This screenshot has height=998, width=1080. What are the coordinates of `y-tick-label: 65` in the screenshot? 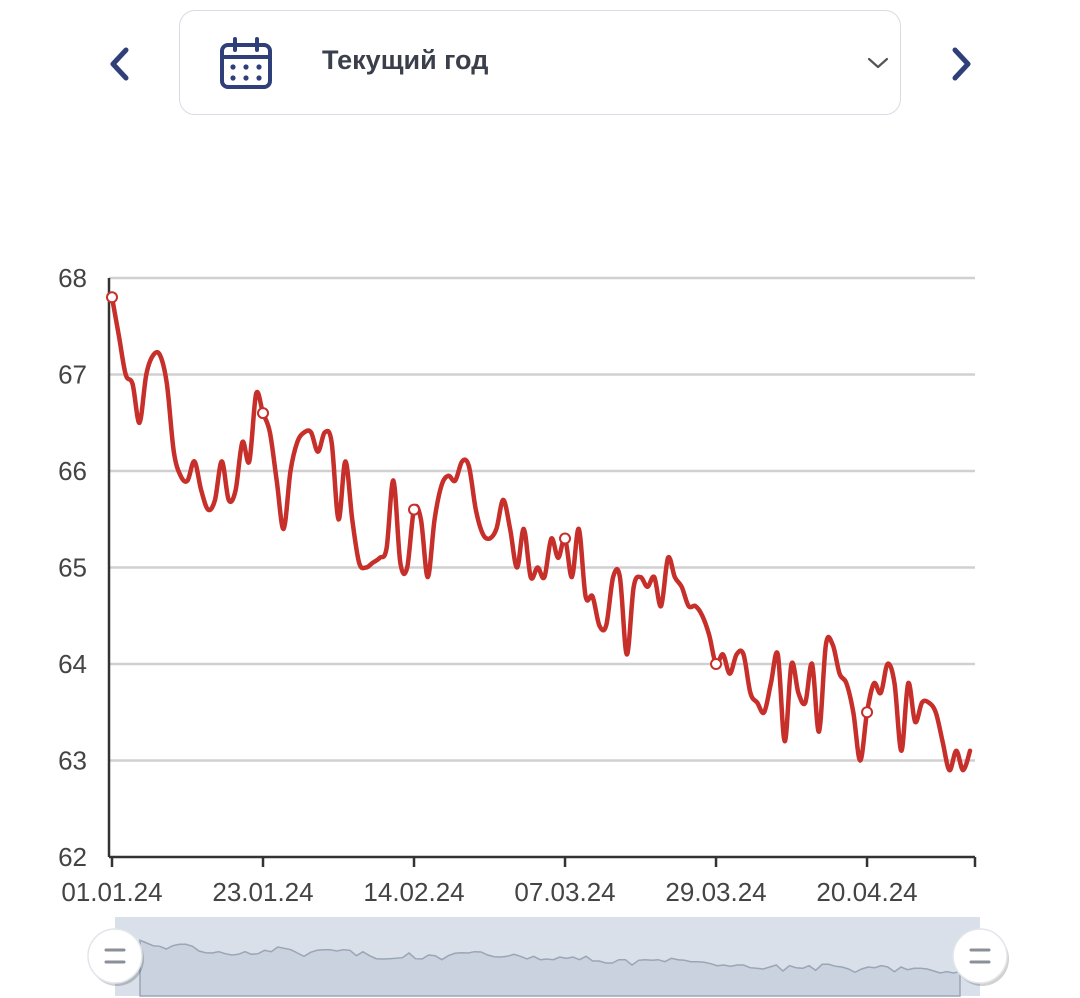 It's located at (72, 568).